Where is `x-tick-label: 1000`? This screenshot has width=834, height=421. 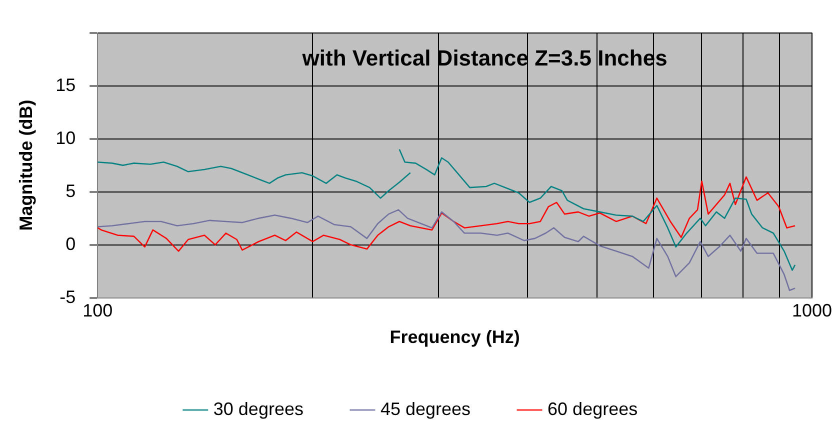
x-tick-label: 1000 is located at coordinates (812, 310).